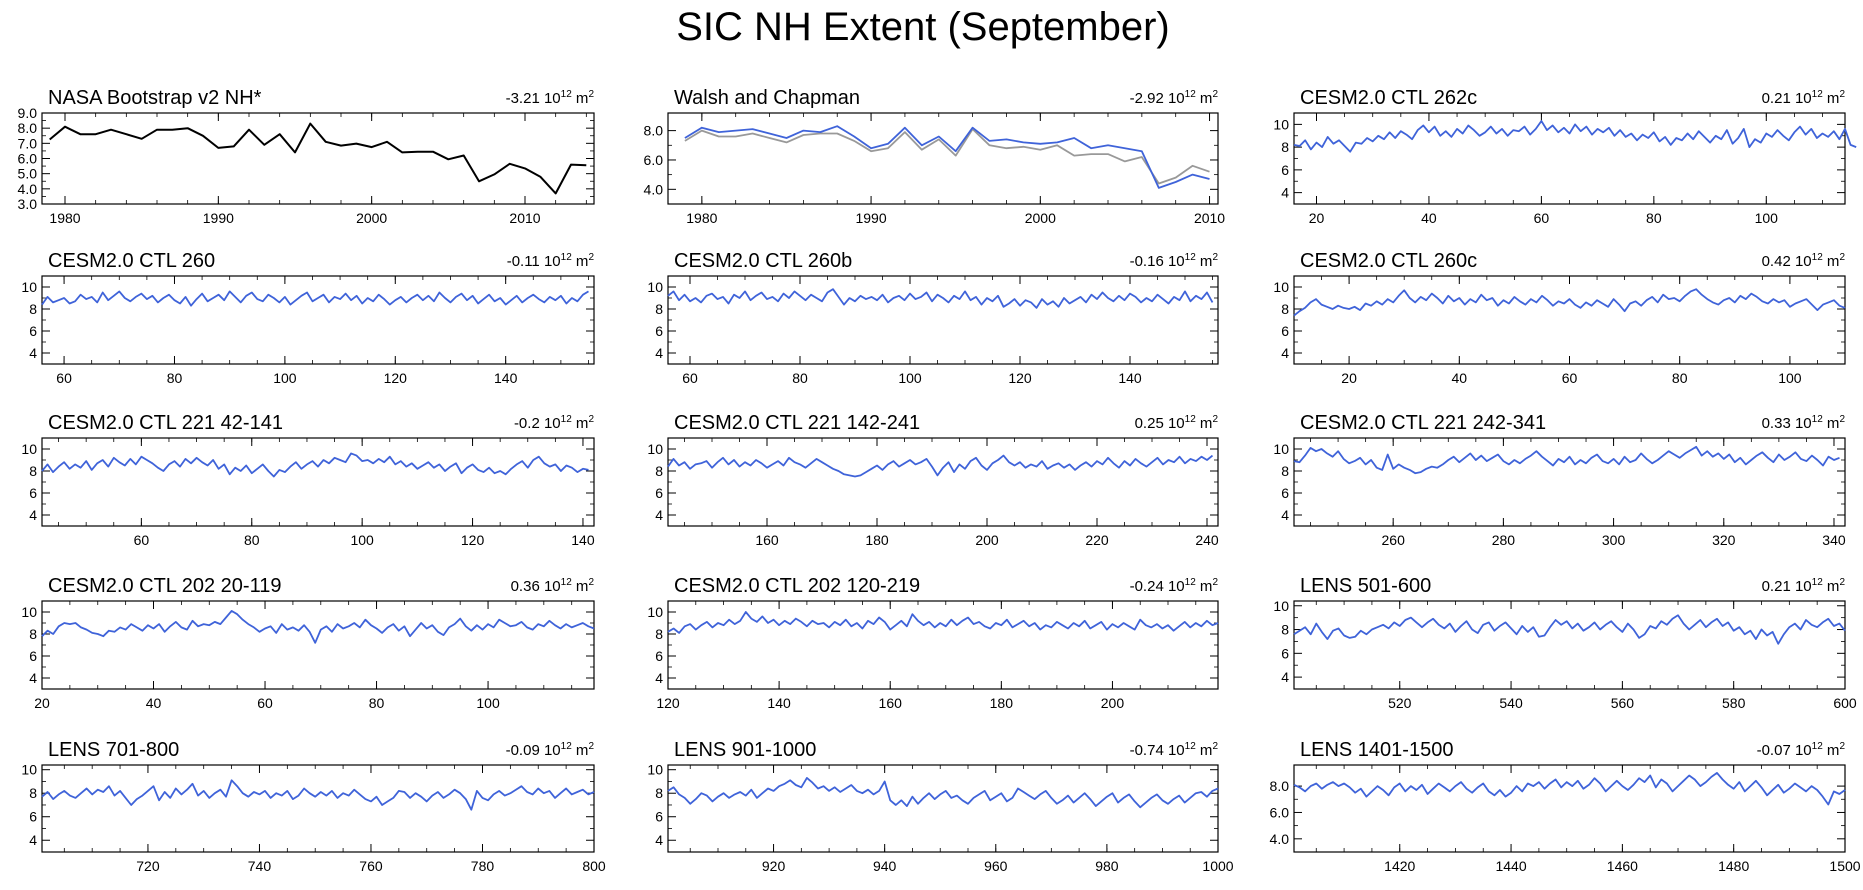  I want to click on panel-title: CESM2.0 CTL 262c, so click(1388, 98).